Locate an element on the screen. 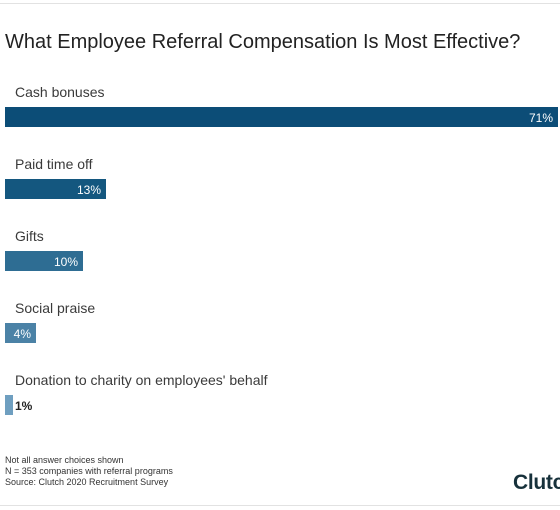 The image size is (560, 510). category-label-donation-to-charity-on-employees-behalf: Donation to charity on employees' behalf is located at coordinates (141, 380).